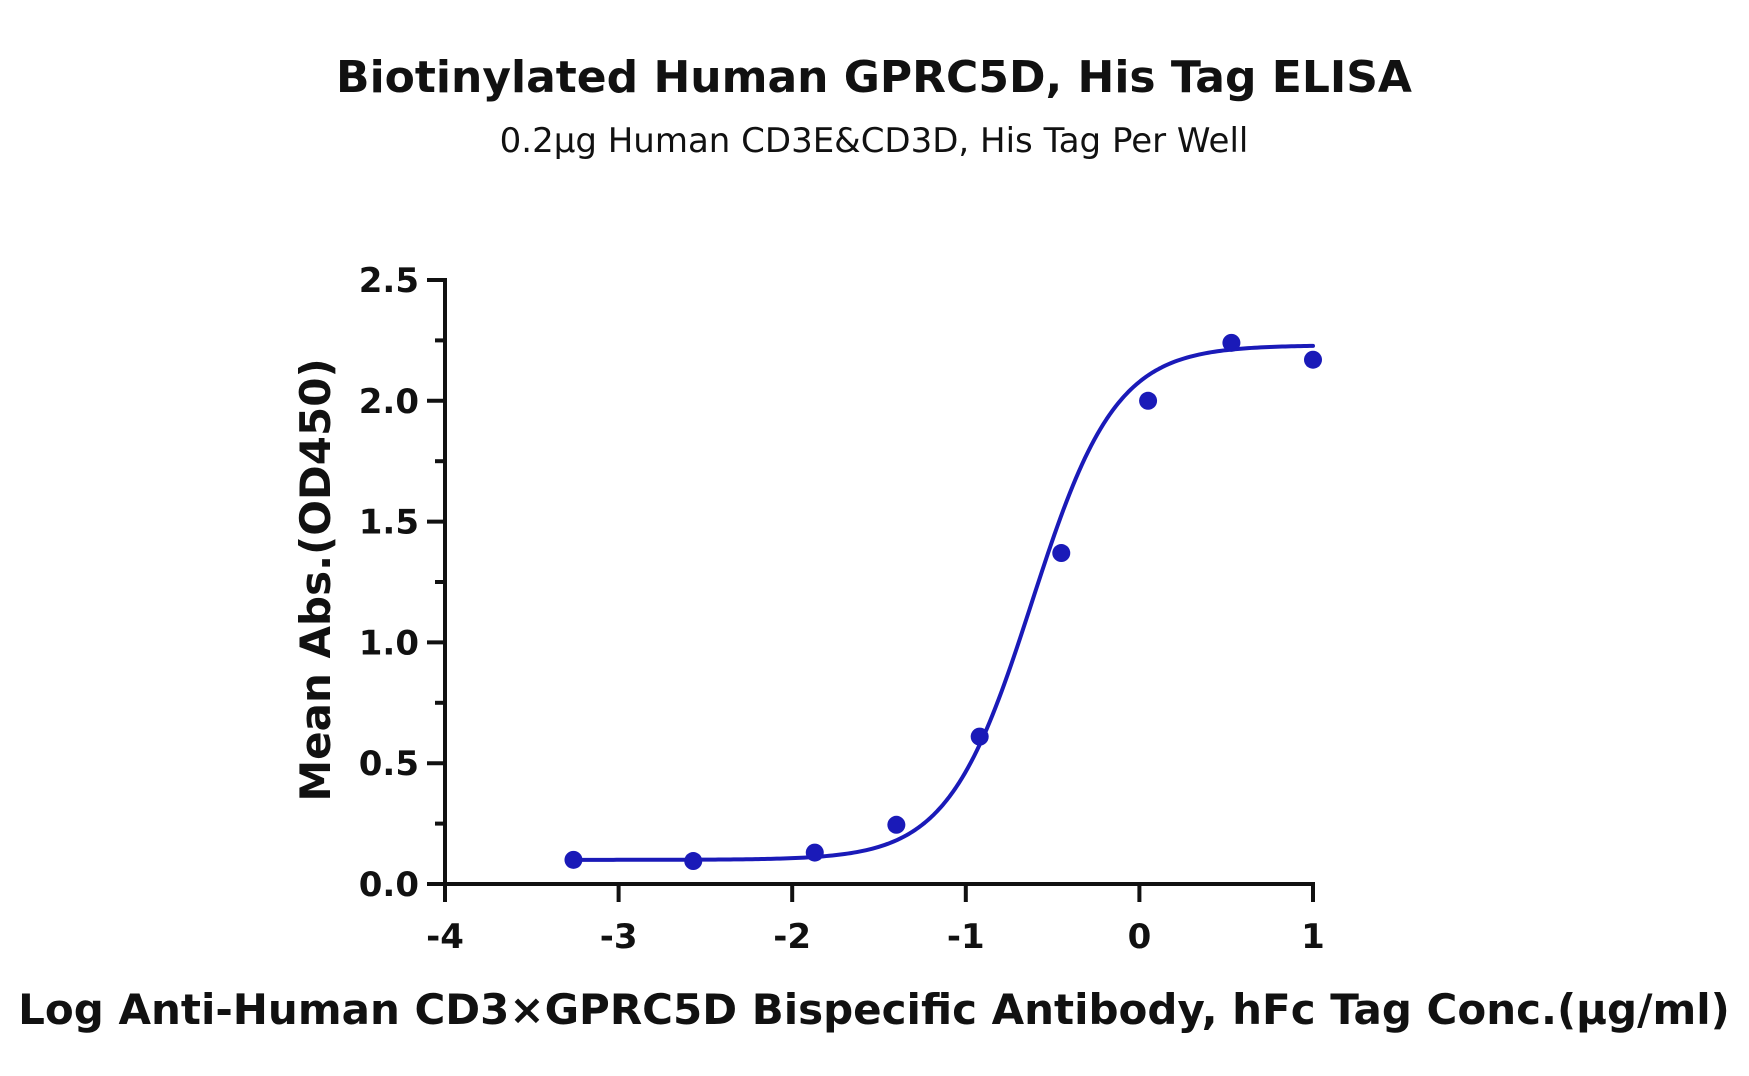 The image size is (1749, 1076). Describe the element at coordinates (389, 643) in the screenshot. I see `y-tick-label: 1.0` at that location.